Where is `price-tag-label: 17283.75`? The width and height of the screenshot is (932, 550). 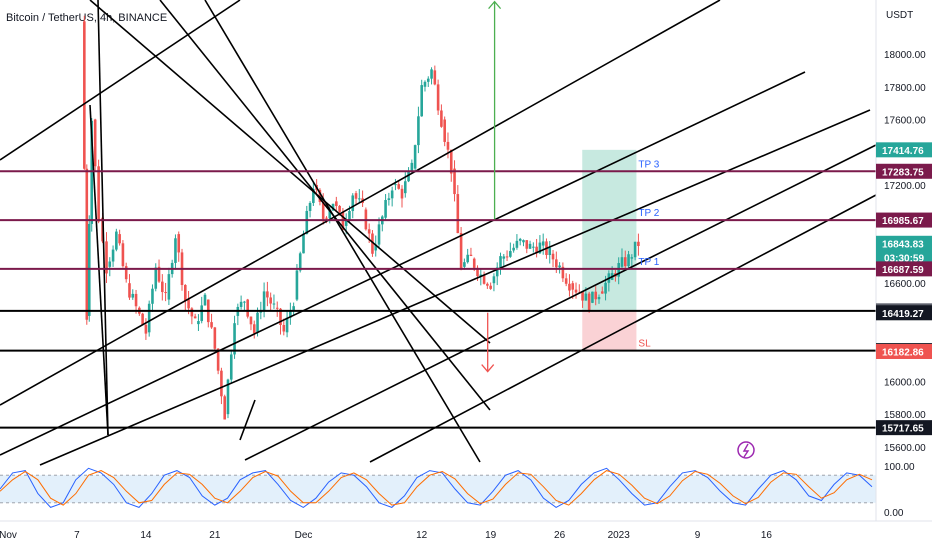
price-tag-label: 17283.75 is located at coordinates (903, 172).